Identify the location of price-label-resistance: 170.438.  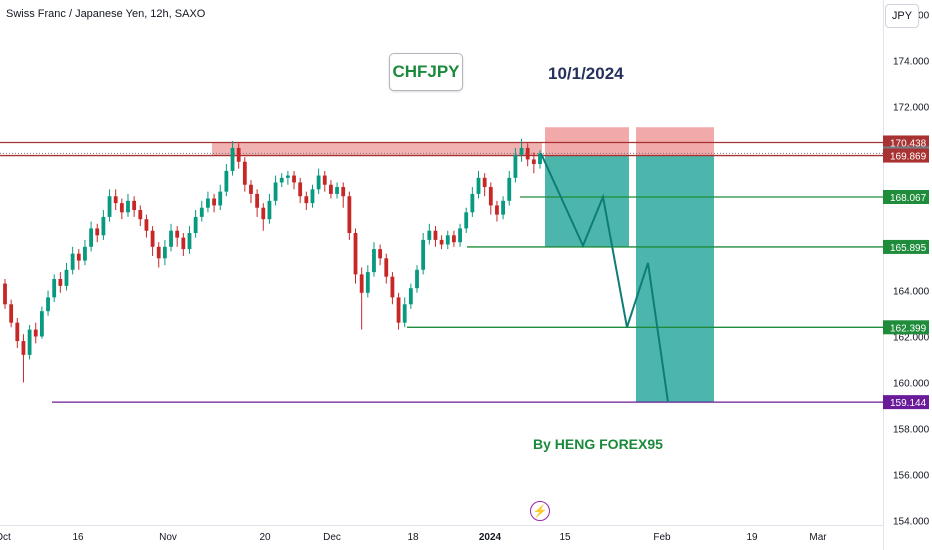
(908, 143).